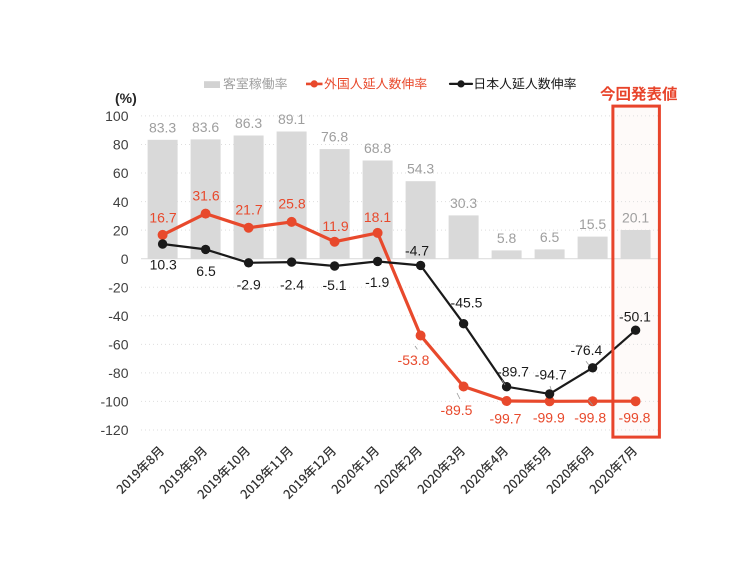 The height and width of the screenshot is (563, 750). Describe the element at coordinates (377, 217) in the screenshot. I see `svg-text: 18.1` at that location.